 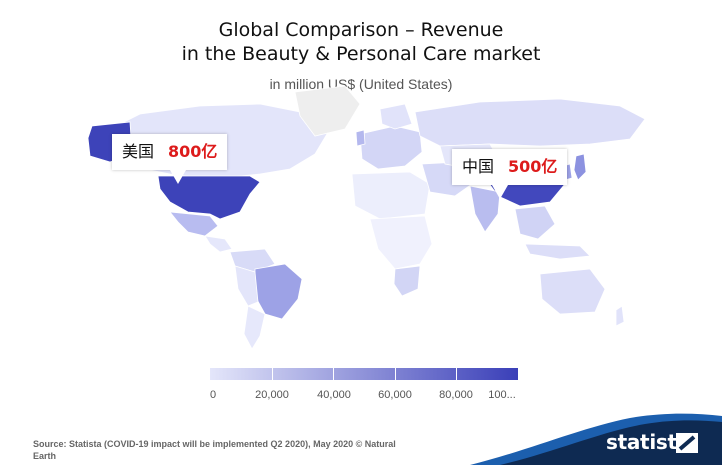 What do you see at coordinates (334, 395) in the screenshot?
I see `legend-tick: 40,000` at bounding box center [334, 395].